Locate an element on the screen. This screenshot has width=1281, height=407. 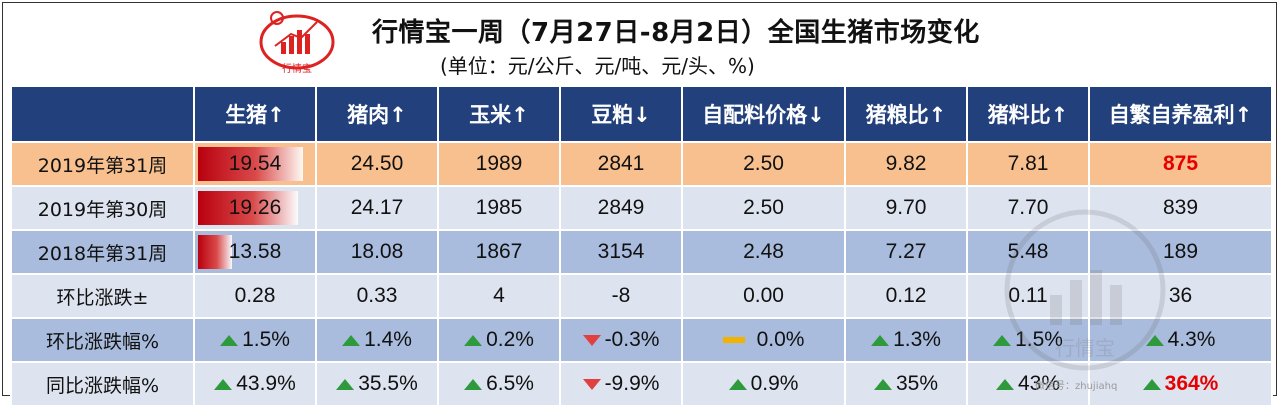
watermark-wechat-id: 微信号：zhujiahq is located at coordinates (1076, 386).